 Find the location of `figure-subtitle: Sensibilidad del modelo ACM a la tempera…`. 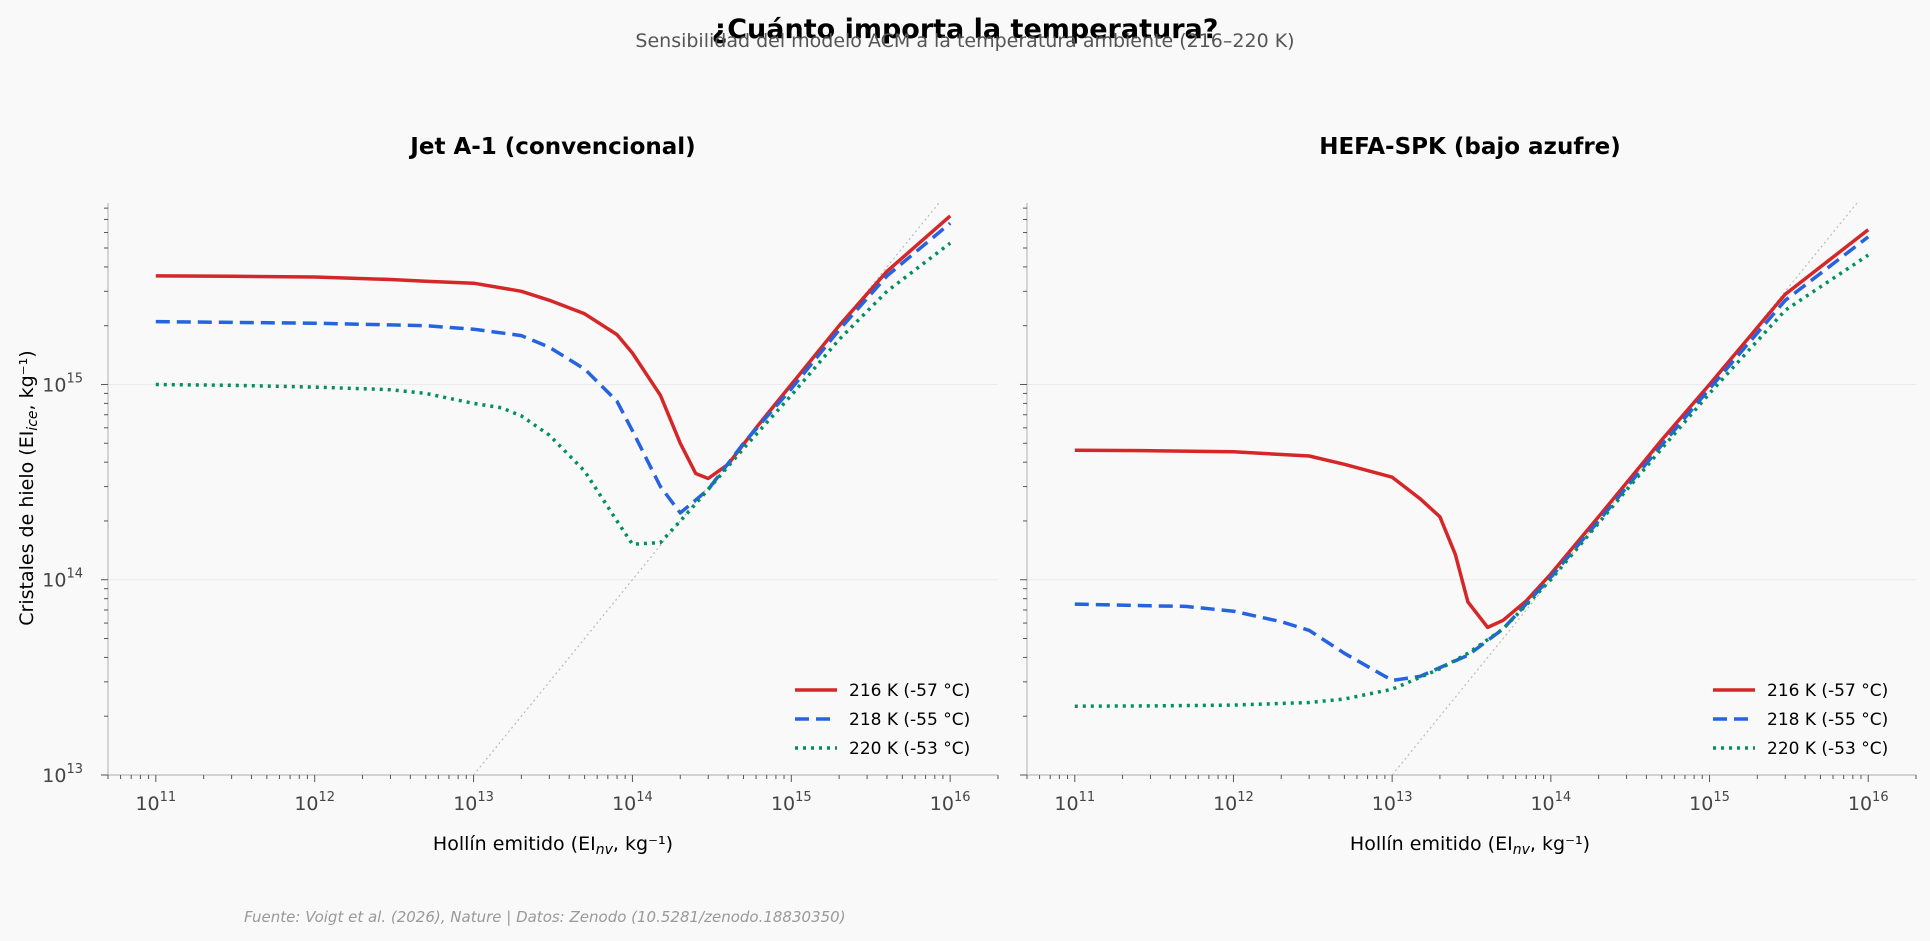

figure-subtitle: Sensibilidad del modelo ACM a la tempera… is located at coordinates (964, 41).